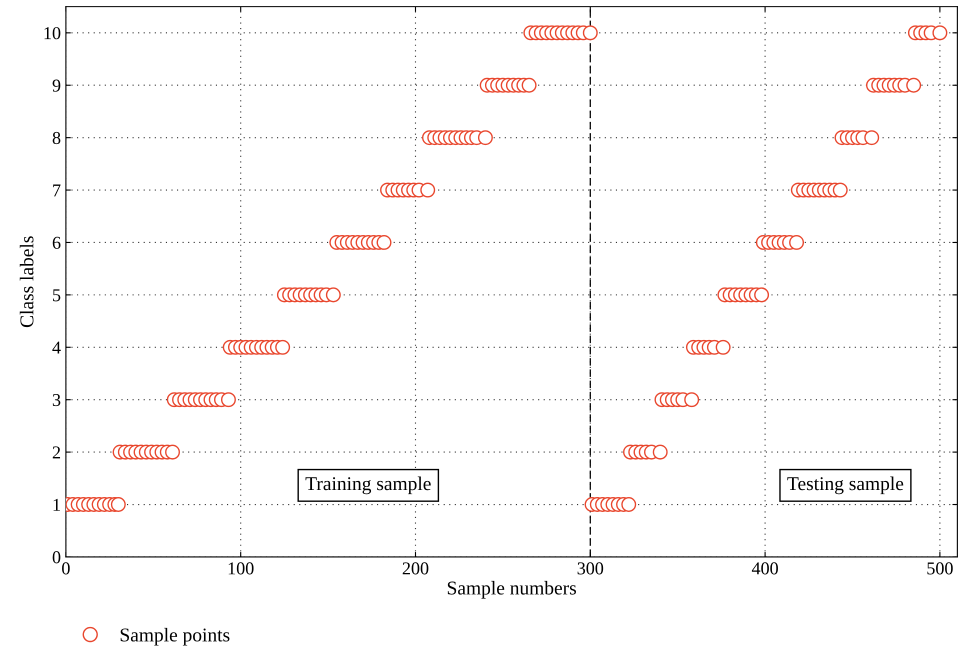 The image size is (969, 663). Describe the element at coordinates (512, 589) in the screenshot. I see `x-axis-title: Sample numbers` at that location.